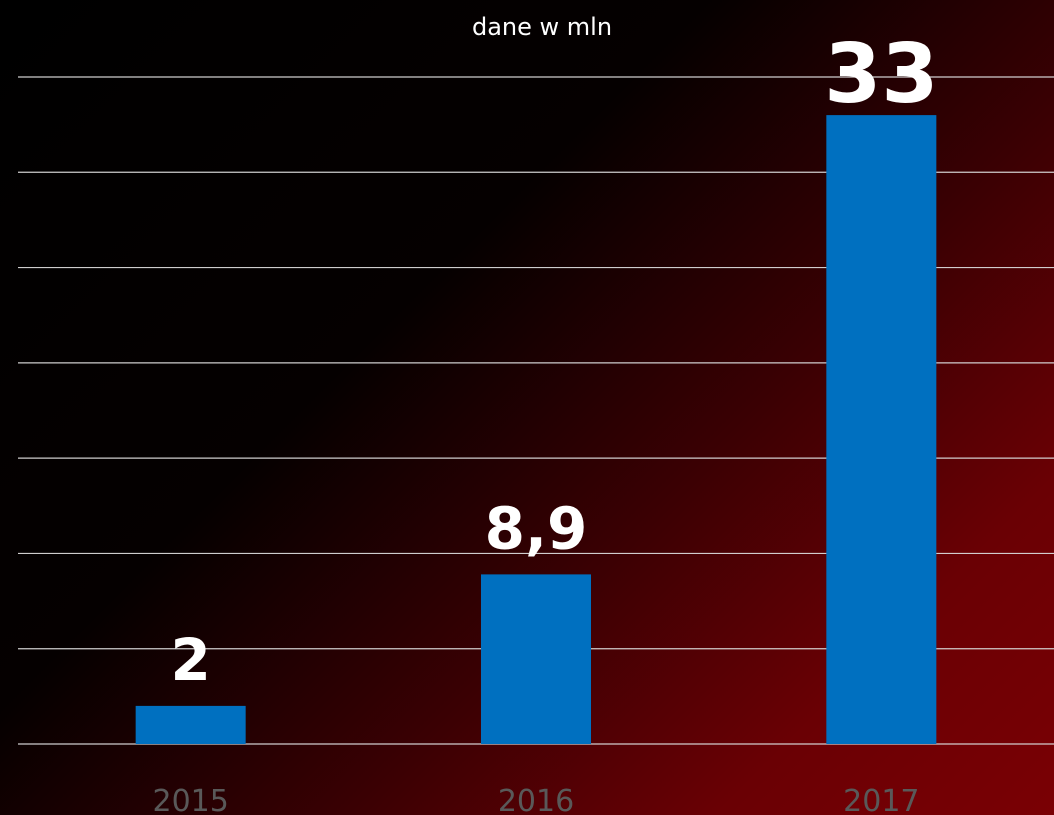  What do you see at coordinates (542, 27) in the screenshot?
I see `chart-subtitle: dane w mln` at bounding box center [542, 27].